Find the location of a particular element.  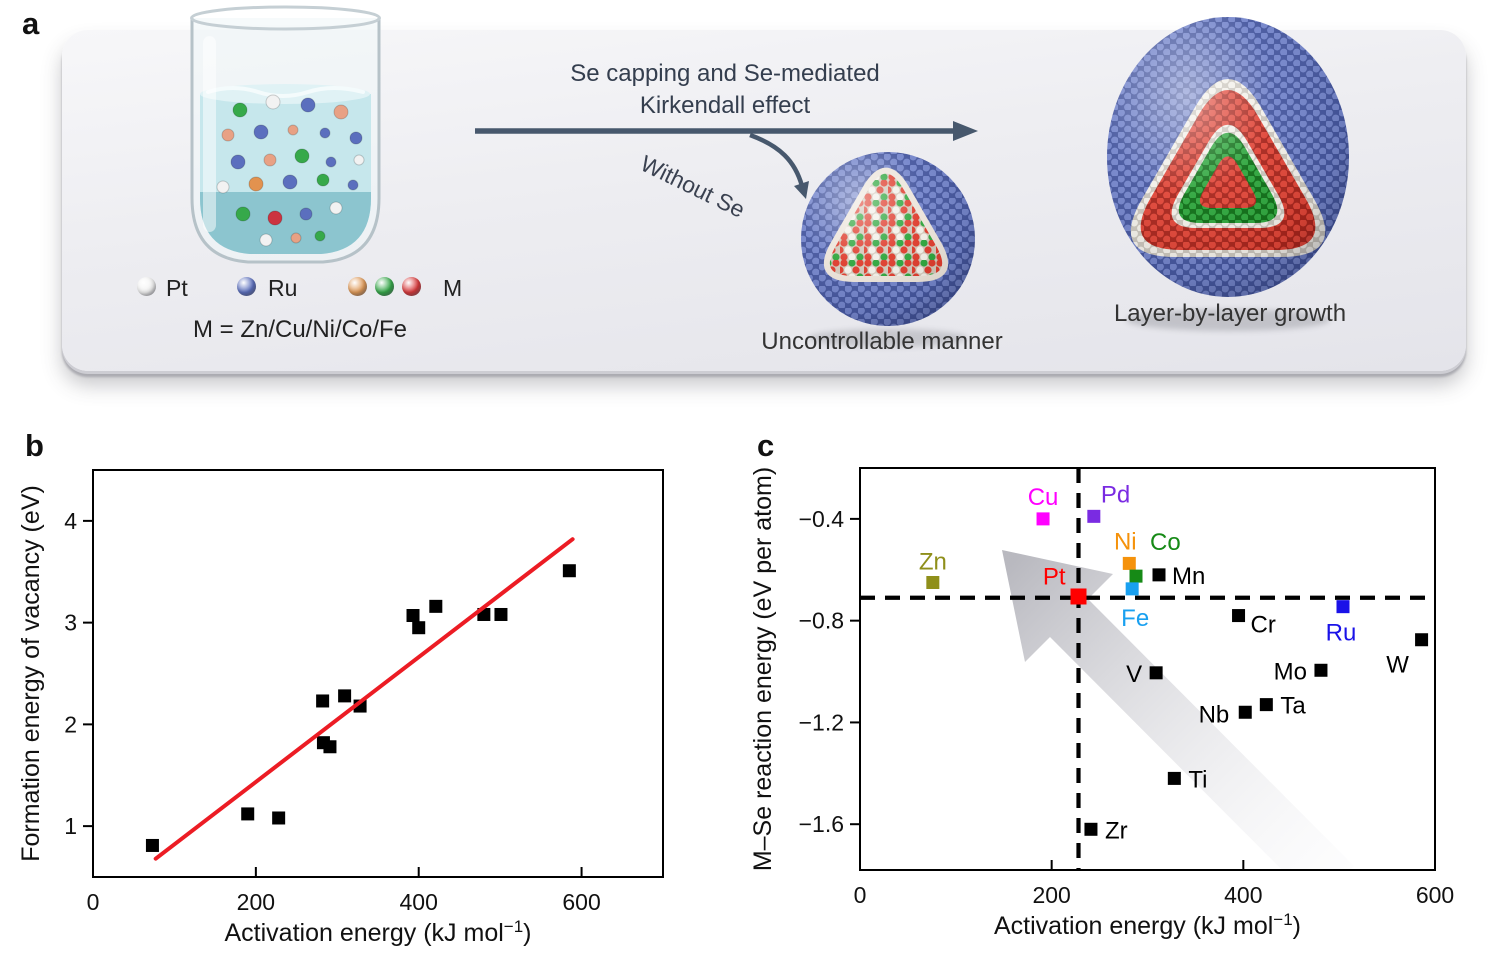

pt-legend-label: Pt is located at coordinates (177, 288).